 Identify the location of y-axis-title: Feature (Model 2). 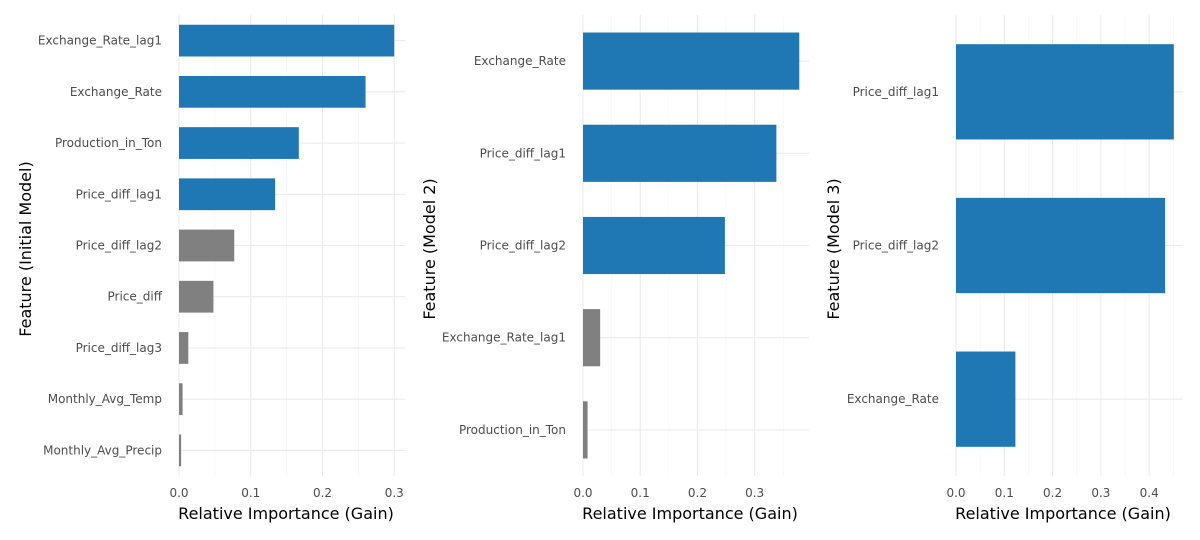
(429, 248).